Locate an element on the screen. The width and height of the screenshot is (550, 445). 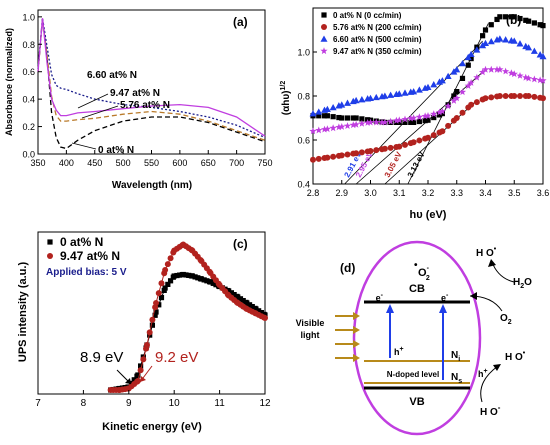
panel-label-a: (a) is located at coordinates (240, 22).